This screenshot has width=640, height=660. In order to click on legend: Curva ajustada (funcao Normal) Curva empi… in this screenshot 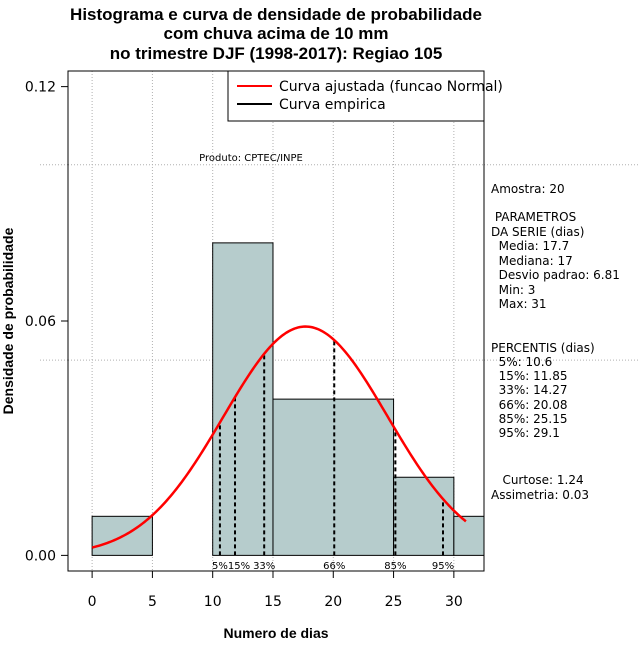, I will do `click(365, 96)`.